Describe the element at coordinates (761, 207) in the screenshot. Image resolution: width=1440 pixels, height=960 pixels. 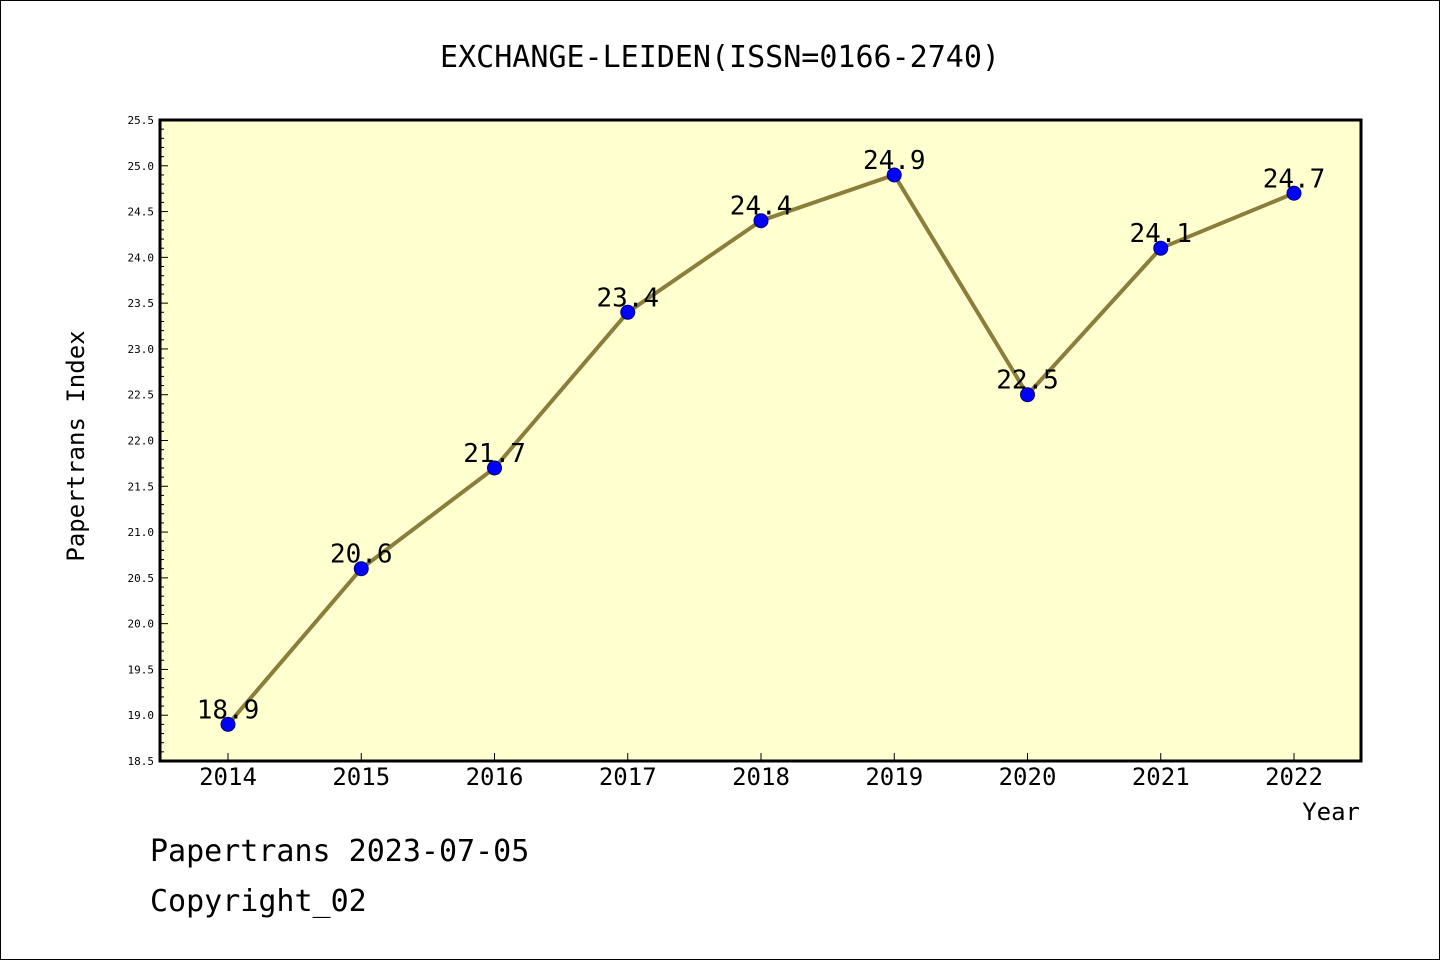
I see `data-label: 24.4` at that location.